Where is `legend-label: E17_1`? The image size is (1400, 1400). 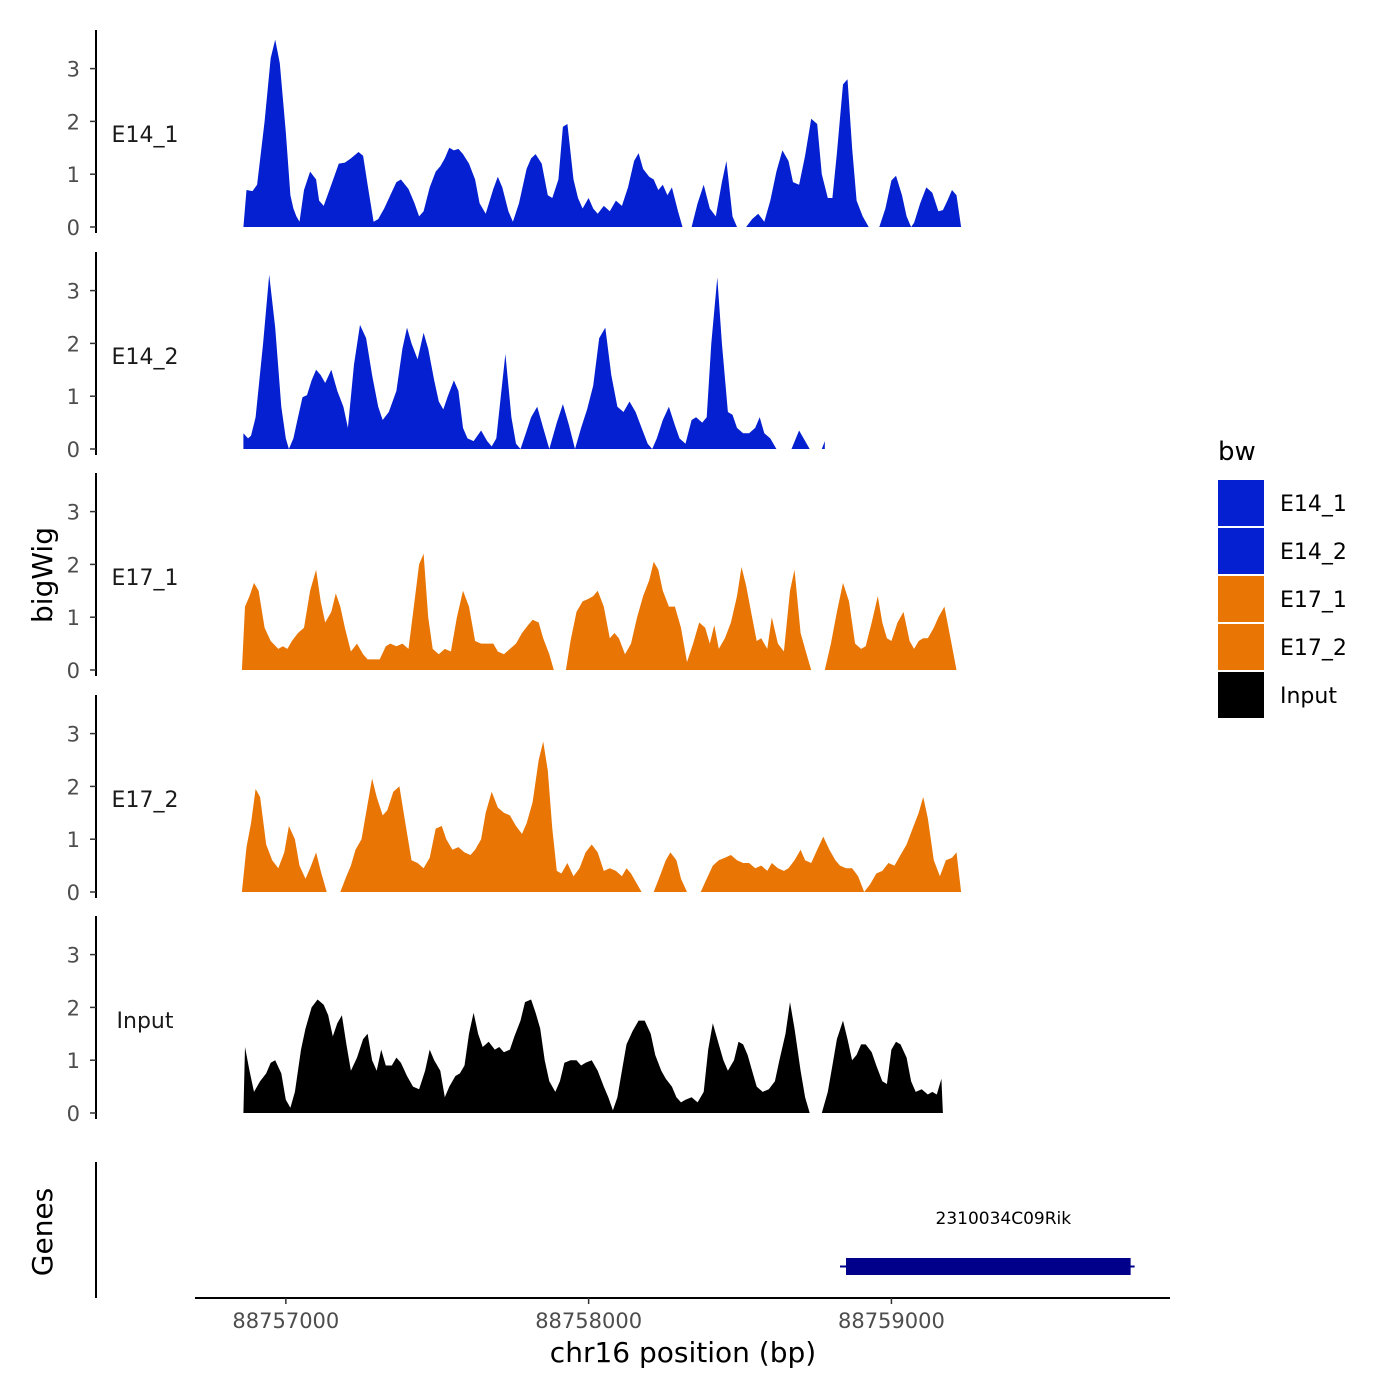
legend-label: E17_1 is located at coordinates (1313, 600).